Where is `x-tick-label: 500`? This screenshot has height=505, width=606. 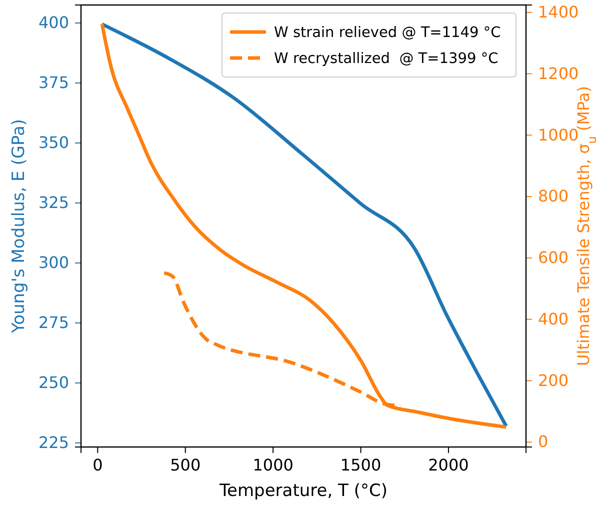
x-tick-label: 500 is located at coordinates (185, 464).